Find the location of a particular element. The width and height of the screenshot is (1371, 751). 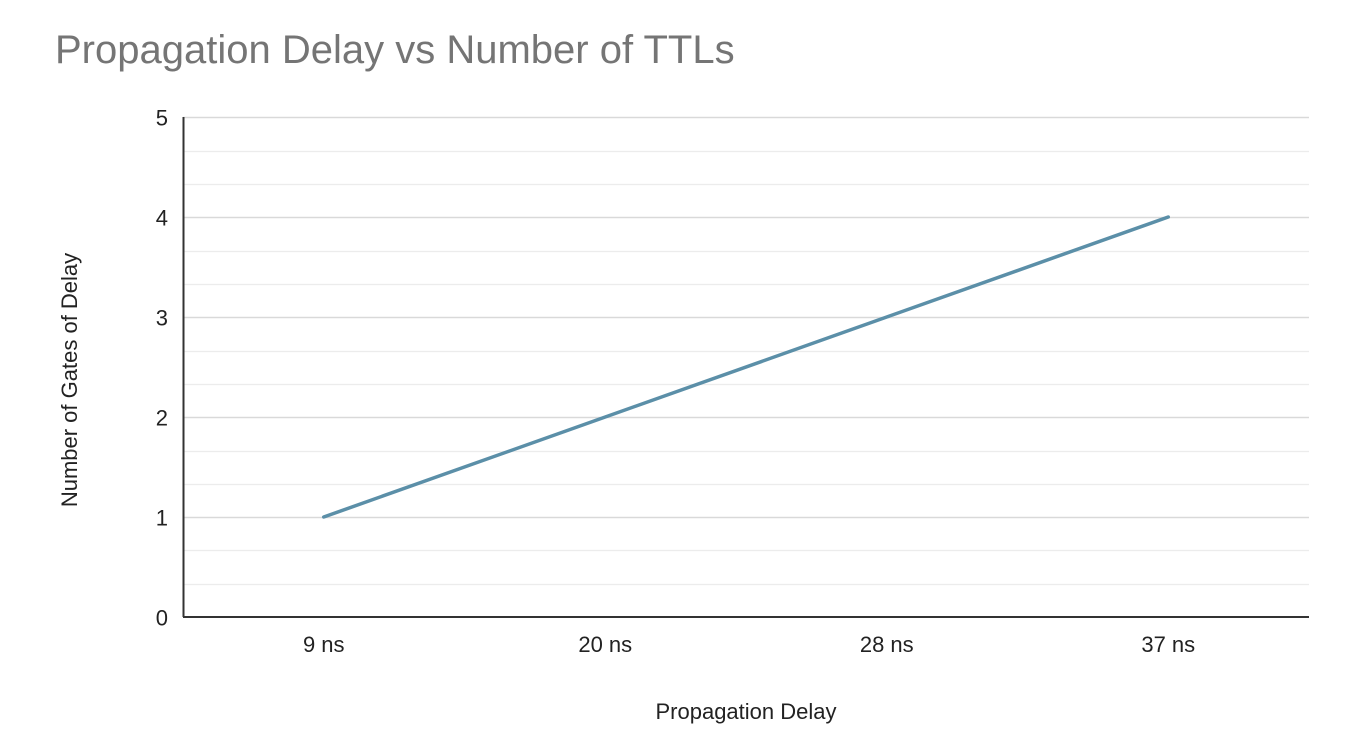

y-tick-label: 5 is located at coordinates (162, 118).